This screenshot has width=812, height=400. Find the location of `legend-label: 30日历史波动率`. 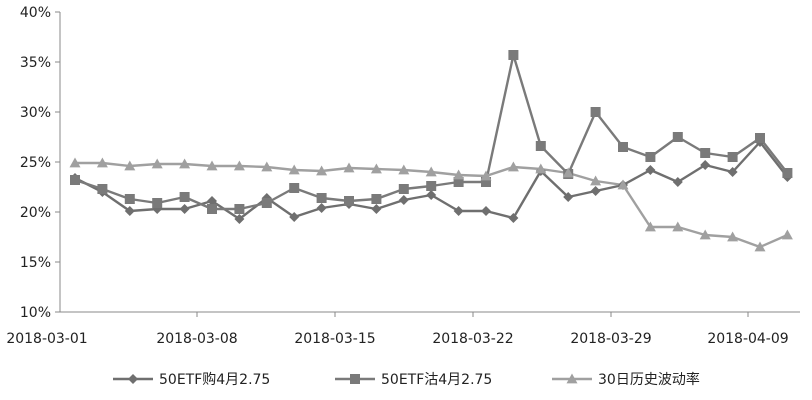

legend-label: 30日历史波动率 is located at coordinates (649, 379).